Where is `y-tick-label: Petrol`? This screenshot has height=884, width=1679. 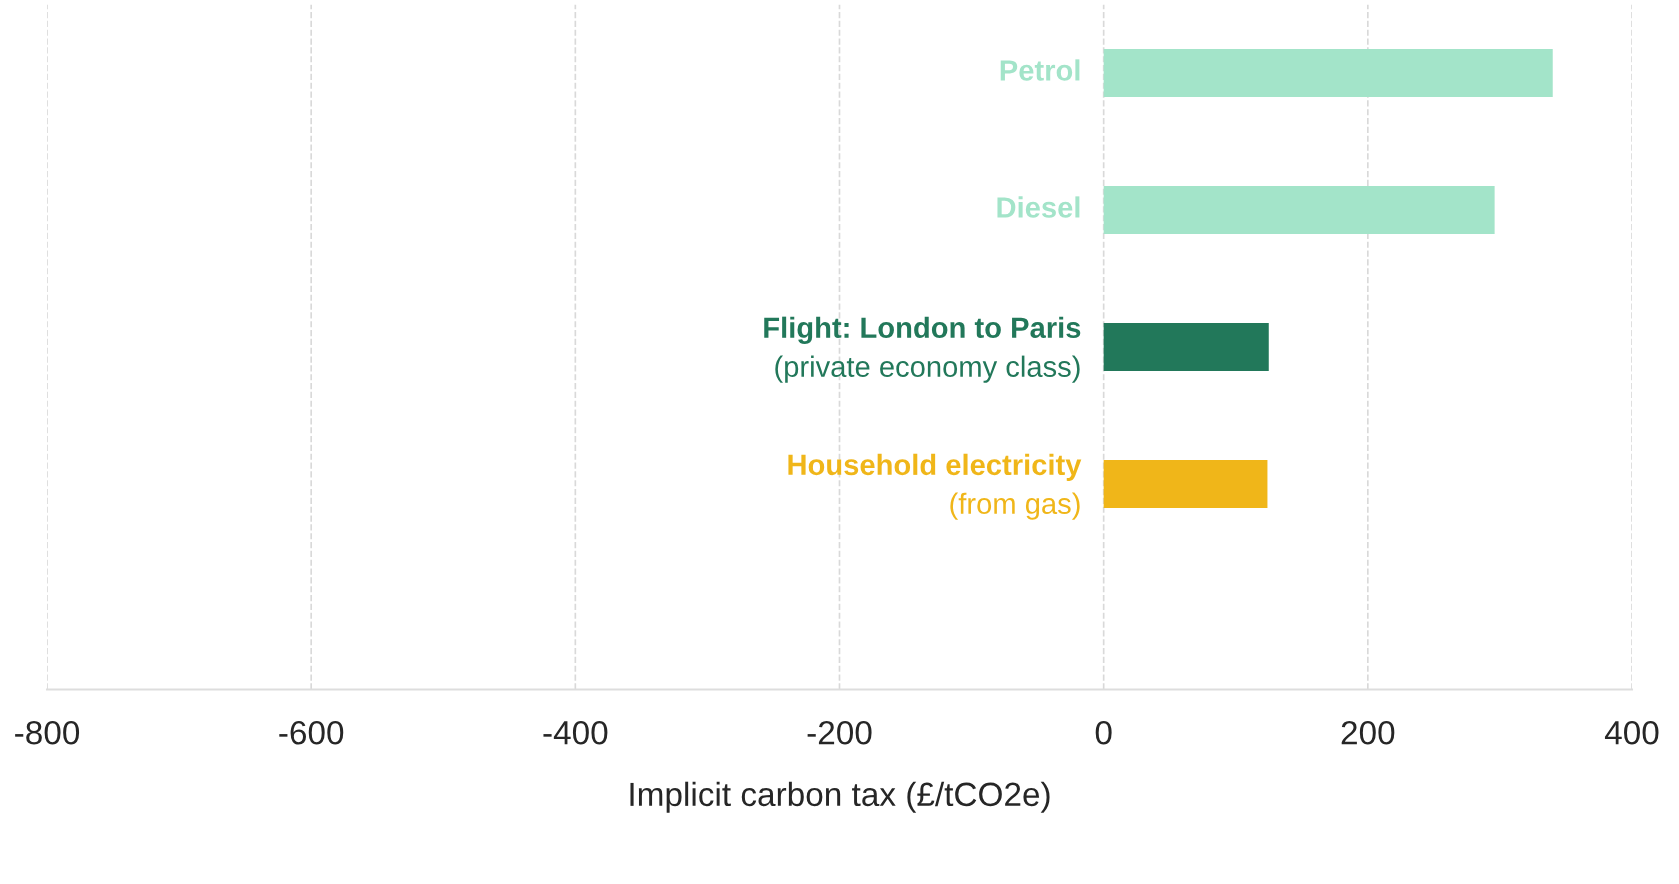 y-tick-label: Petrol is located at coordinates (1040, 70).